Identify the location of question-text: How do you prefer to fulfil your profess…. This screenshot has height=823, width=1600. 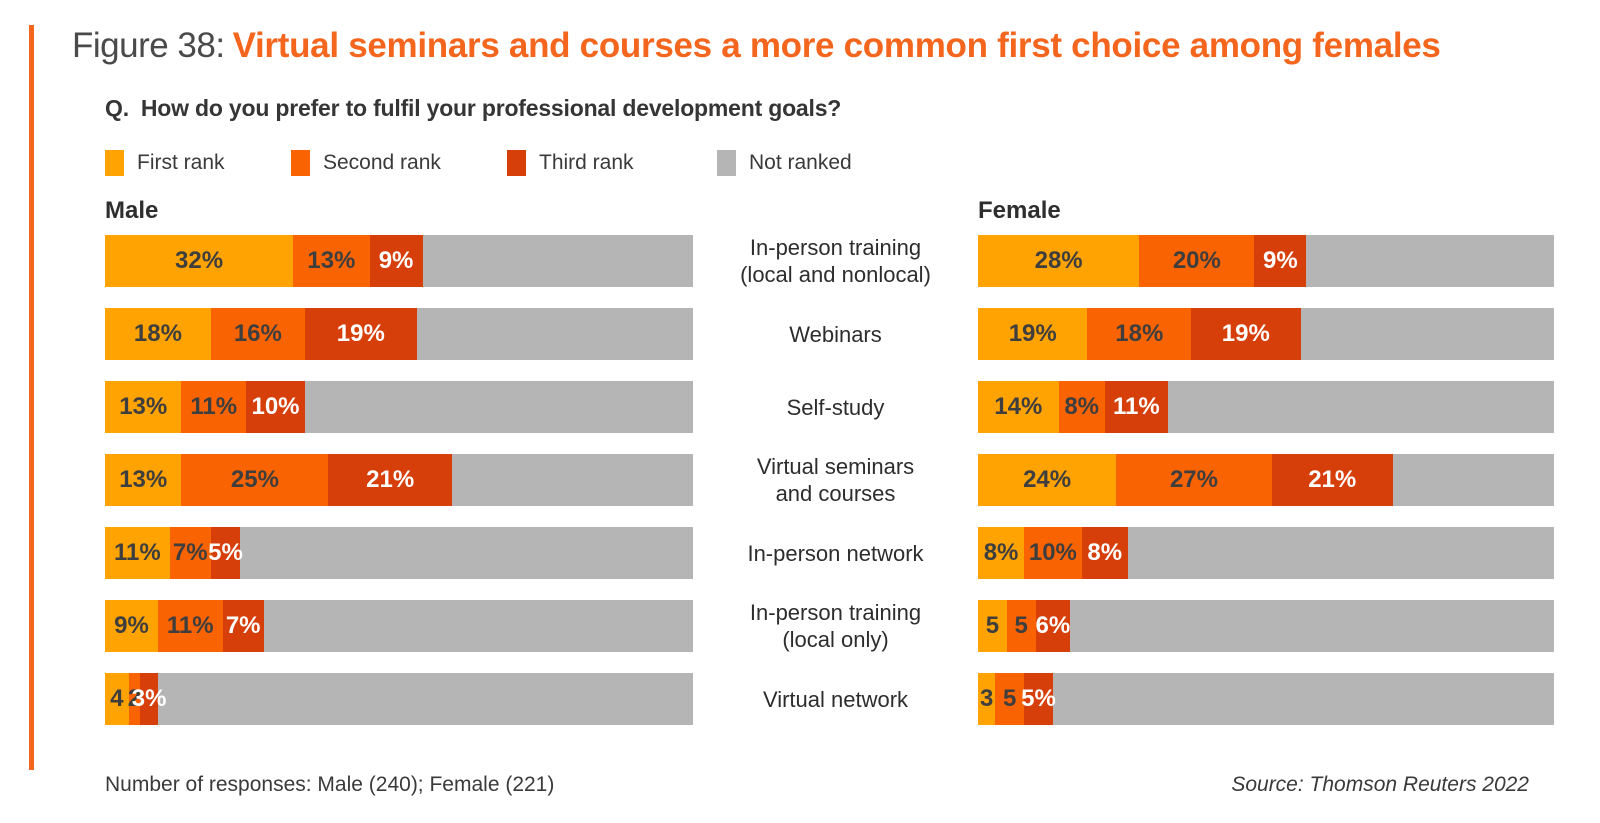
(491, 108).